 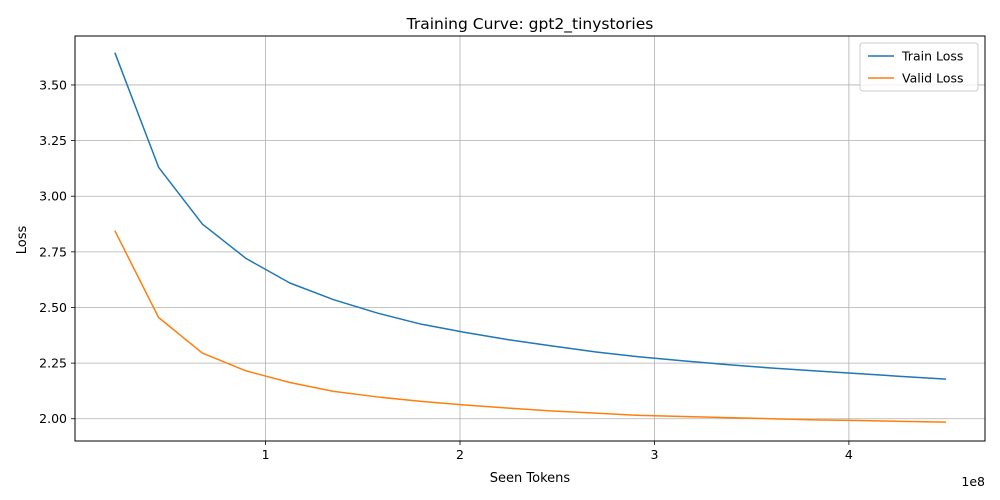 What do you see at coordinates (530, 24) in the screenshot?
I see `chart-title: Training Curve: gpt2_tinystories` at bounding box center [530, 24].